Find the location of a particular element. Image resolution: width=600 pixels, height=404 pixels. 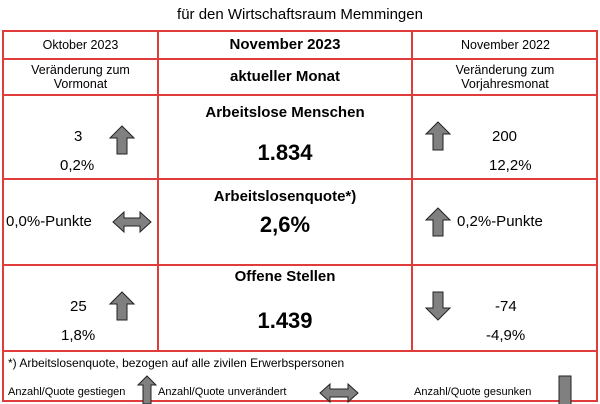

row1-label: Arbeitslose Menschen is located at coordinates (285, 112).